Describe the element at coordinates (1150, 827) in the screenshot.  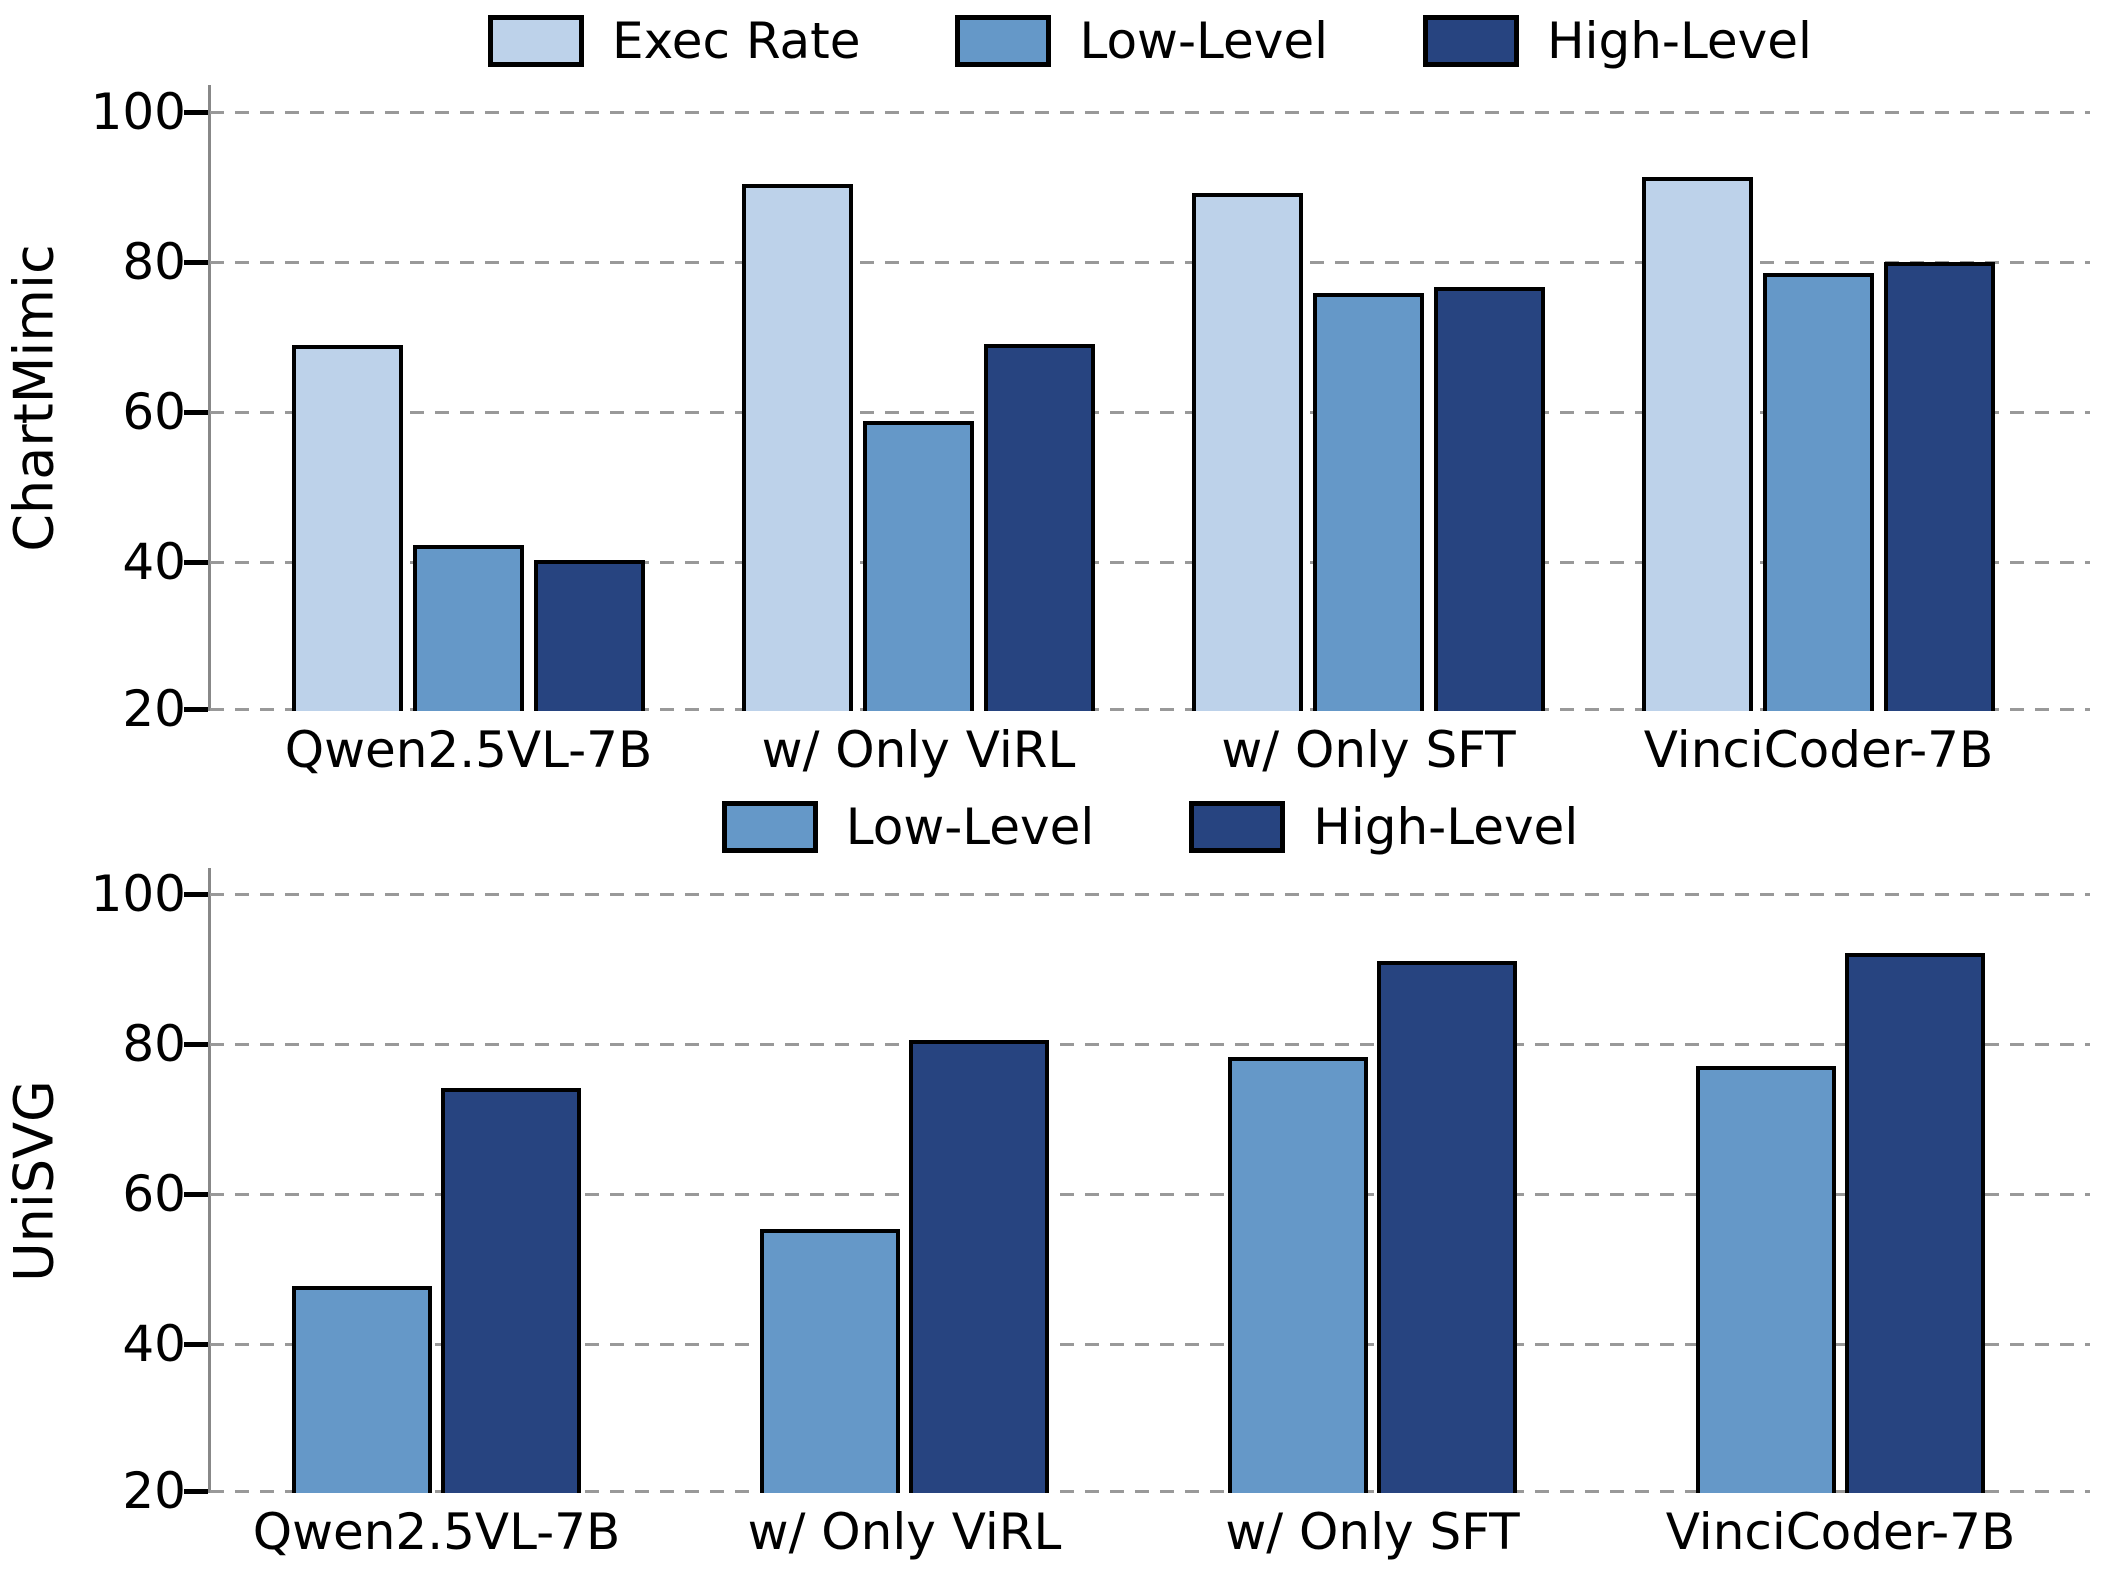
I see `unisvg-legend: Low-Level High-Level` at that location.